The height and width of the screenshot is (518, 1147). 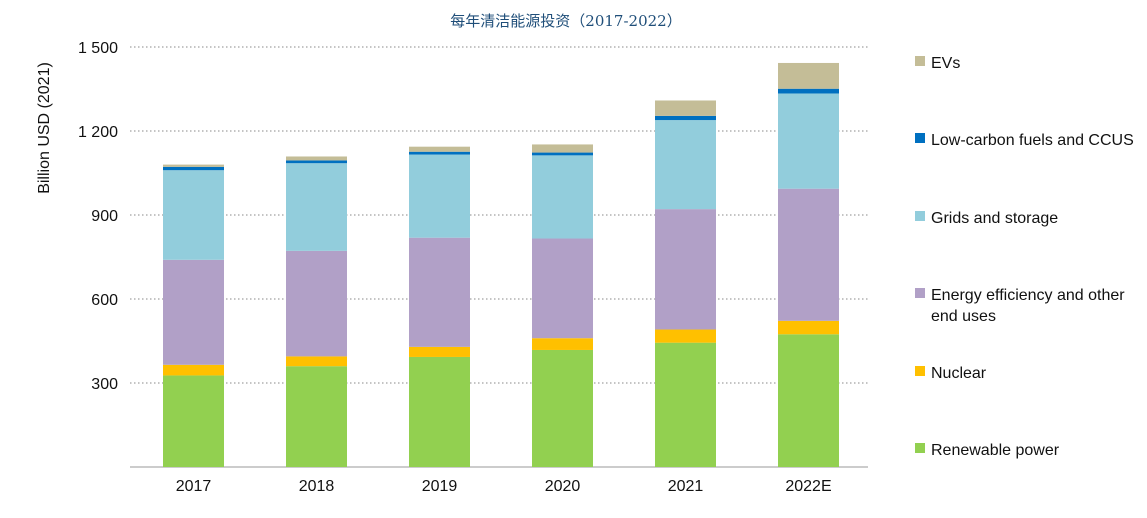 What do you see at coordinates (194, 486) in the screenshot?
I see `x-tick-label: 2017` at bounding box center [194, 486].